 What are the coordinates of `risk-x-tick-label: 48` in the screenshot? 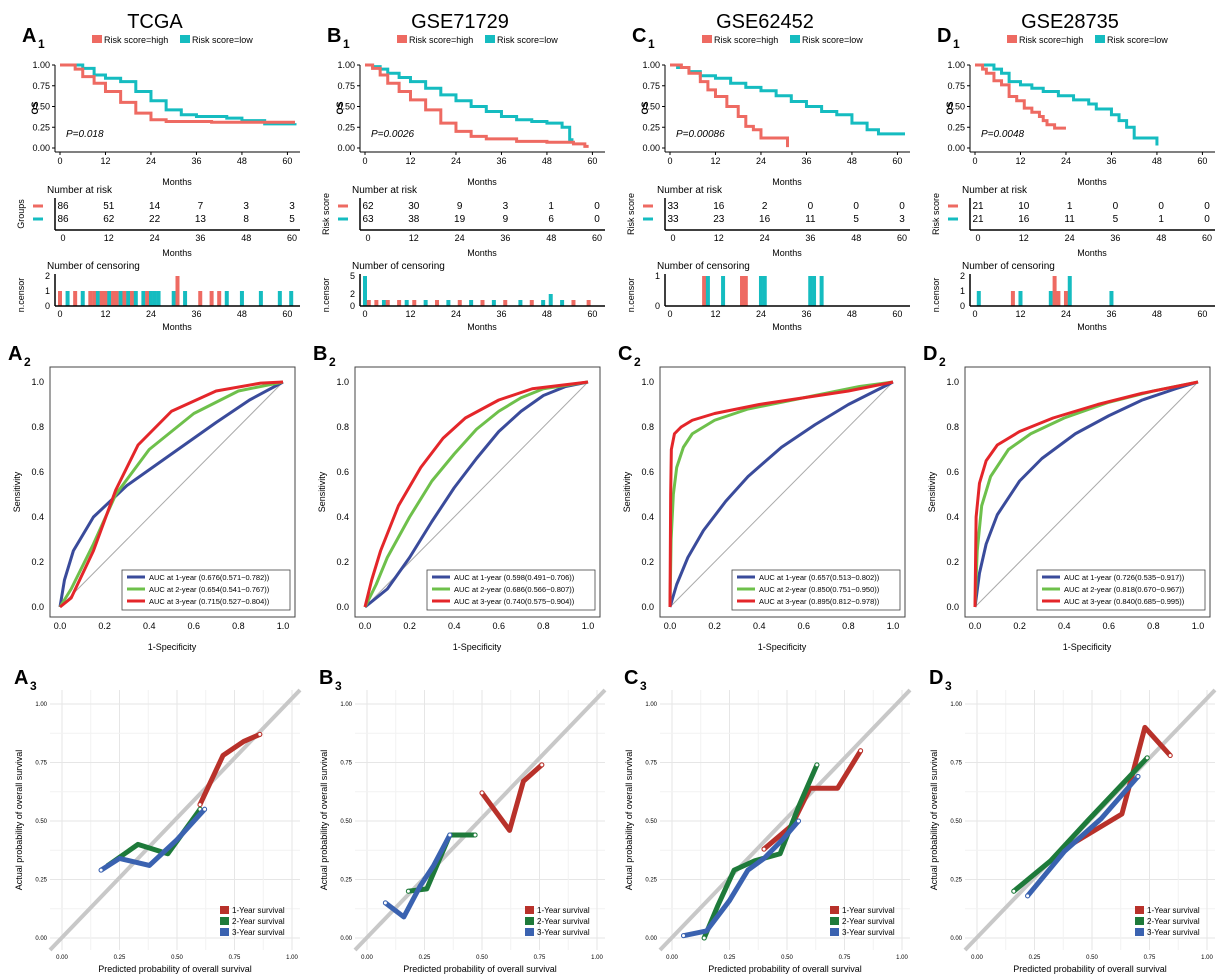 It's located at (856, 238).